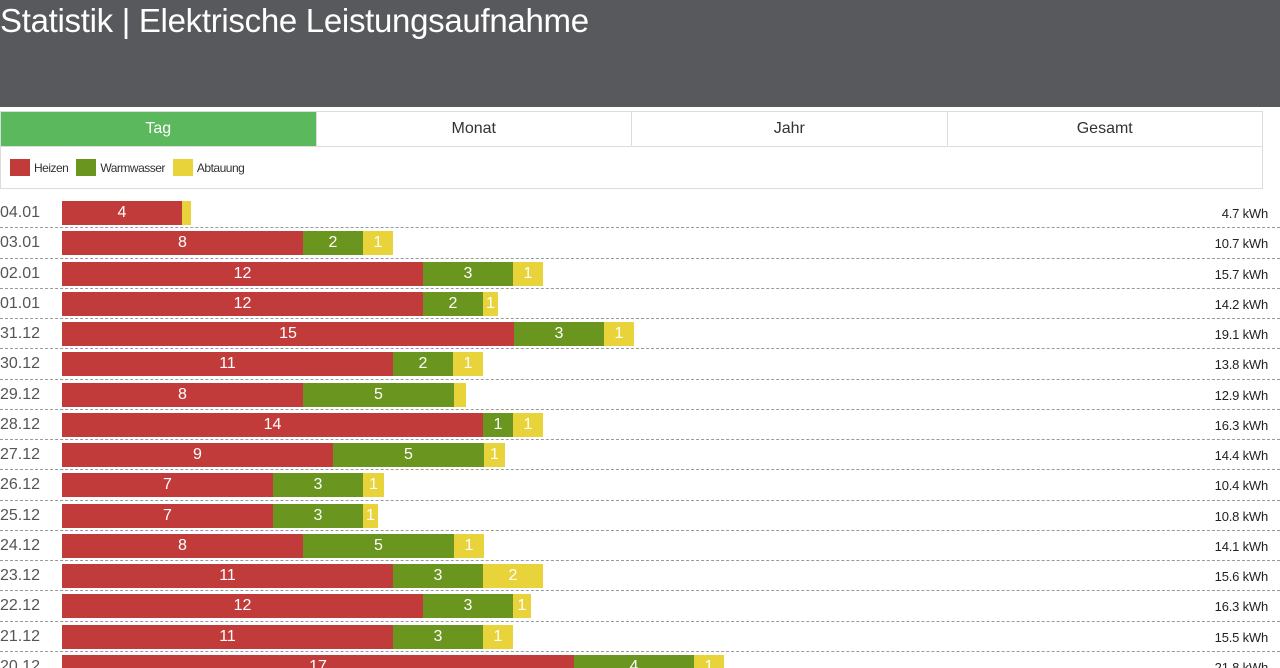  I want to click on row-date: 04.01, so click(20, 212).